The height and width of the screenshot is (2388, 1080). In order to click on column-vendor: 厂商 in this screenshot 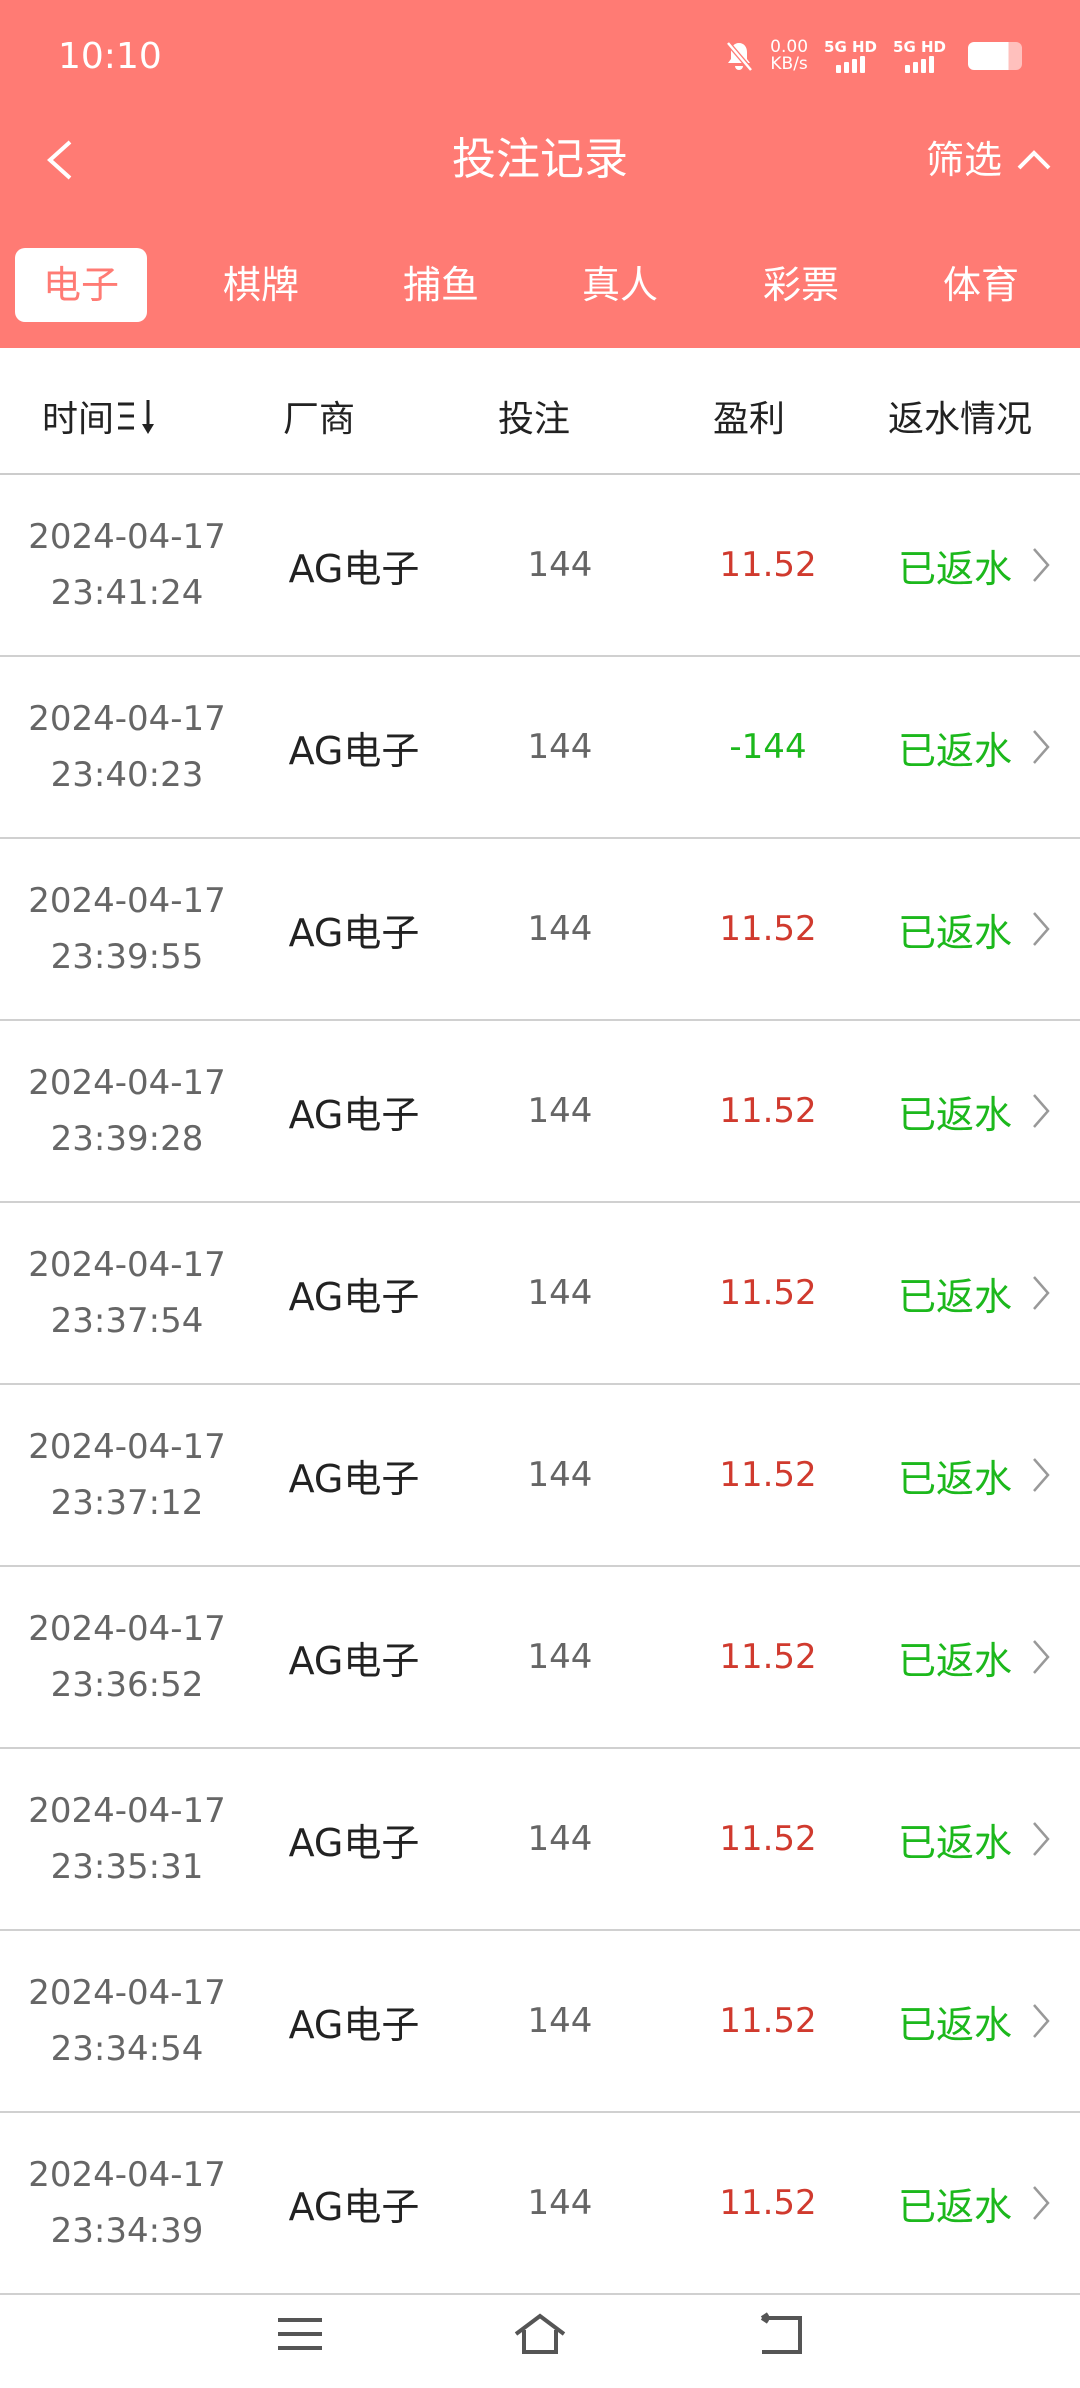, I will do `click(319, 419)`.